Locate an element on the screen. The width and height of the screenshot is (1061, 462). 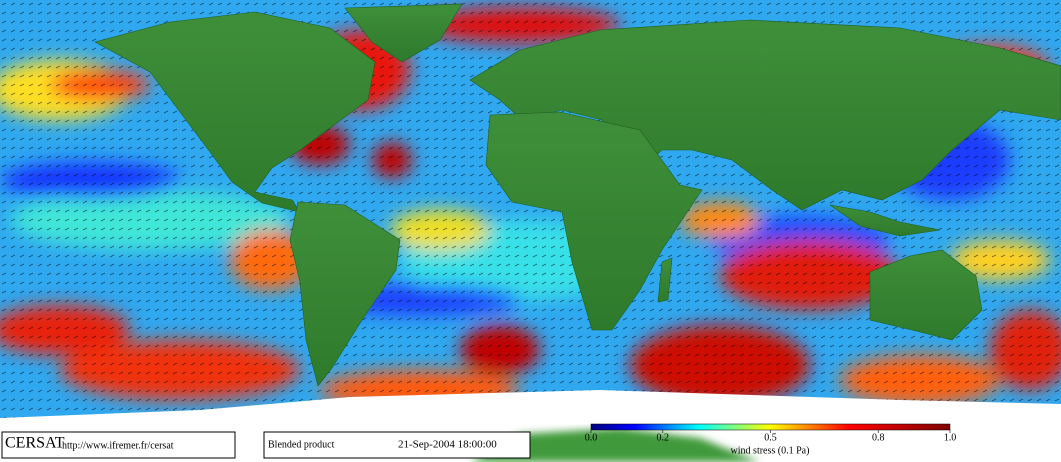
colorbar-tick-label: 0.2 is located at coordinates (663, 437).